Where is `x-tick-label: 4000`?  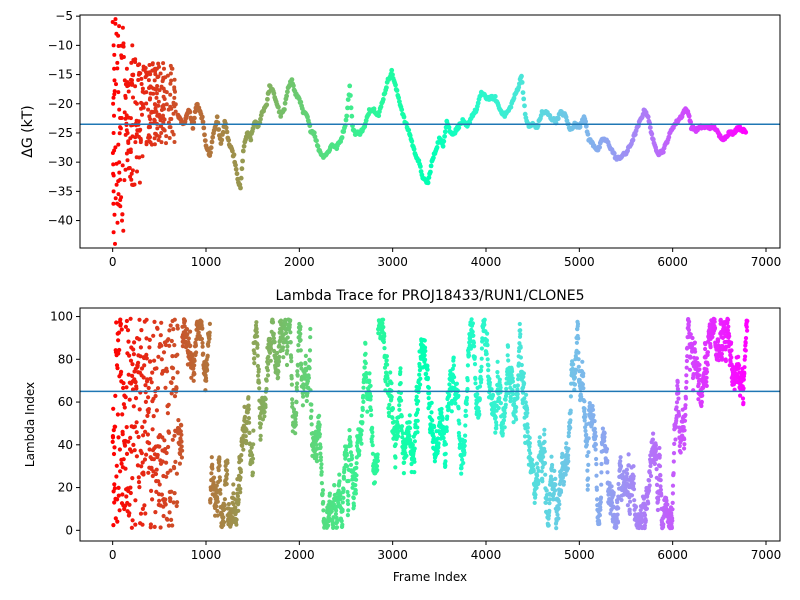 x-tick-label: 4000 is located at coordinates (486, 555).